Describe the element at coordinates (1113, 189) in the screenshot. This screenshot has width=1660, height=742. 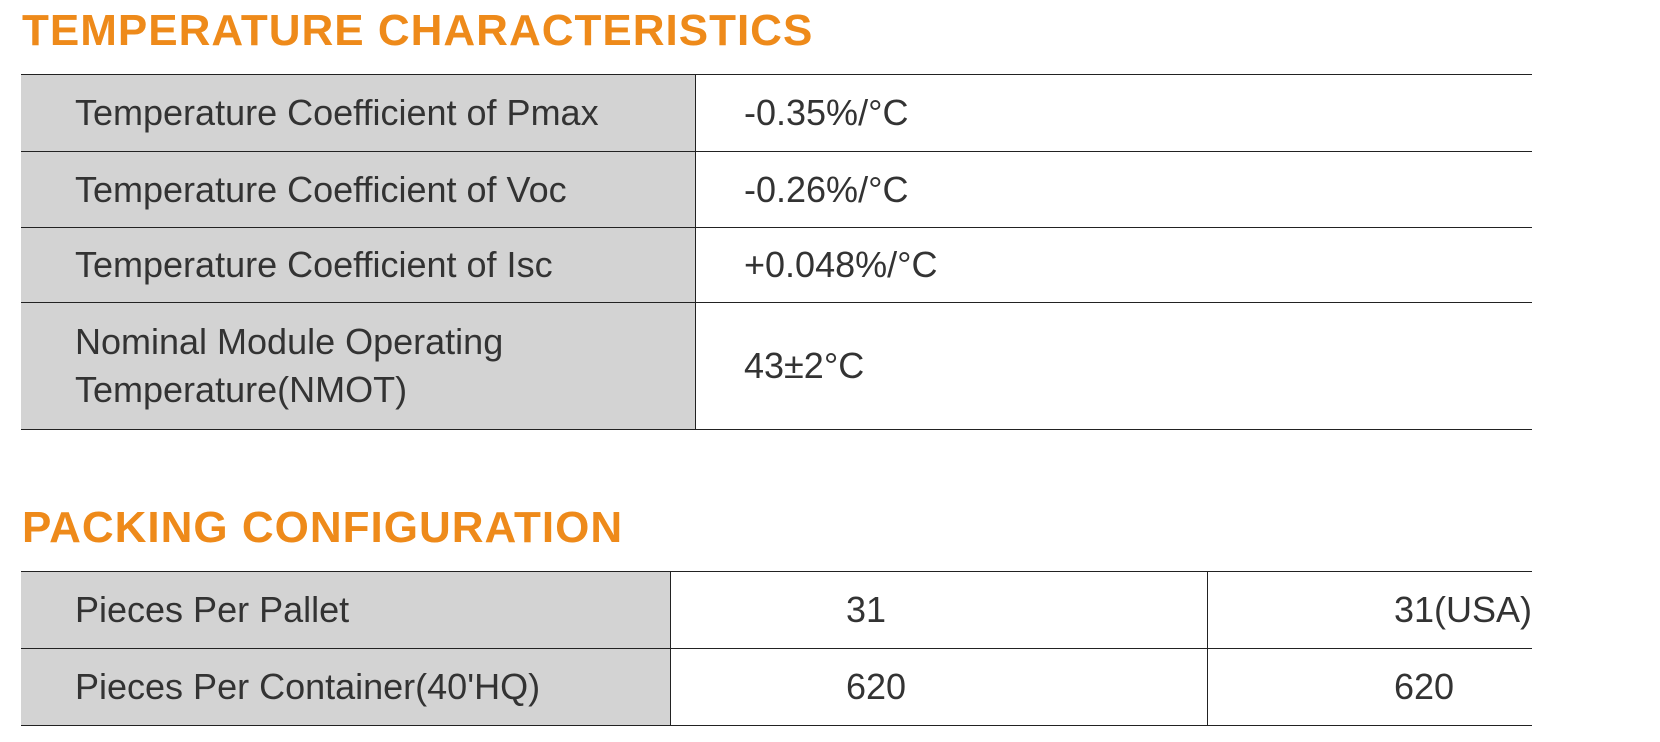
I see `value: -0.26%/°C` at that location.